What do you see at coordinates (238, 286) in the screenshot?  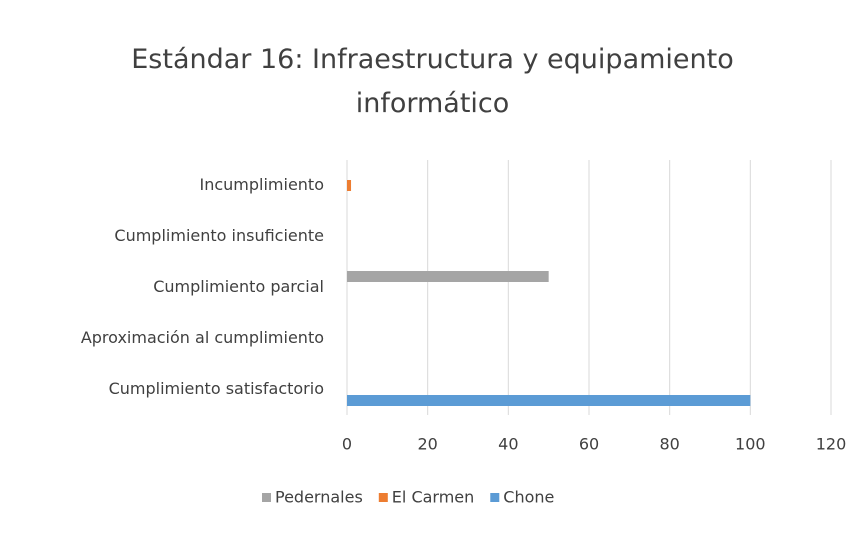 I see `y-tick-label: Cumplimiento parcial` at bounding box center [238, 286].